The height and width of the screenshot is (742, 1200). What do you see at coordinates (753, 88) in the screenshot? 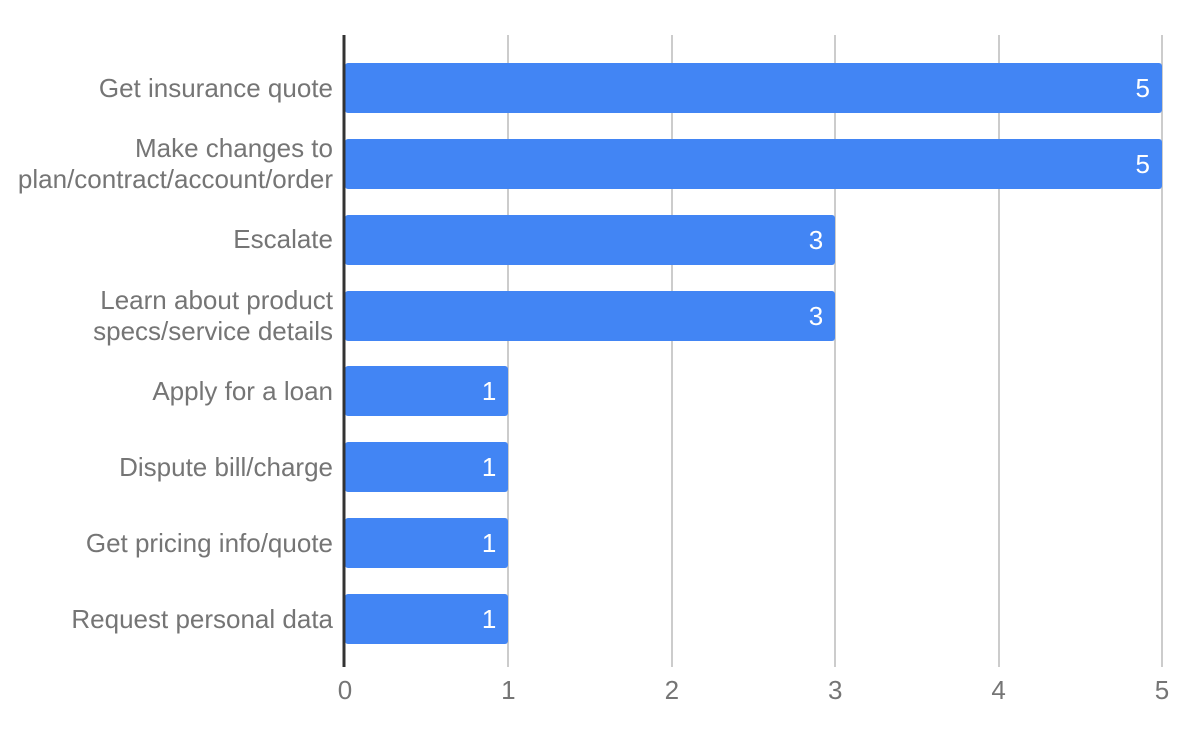
I see `bar-1: 5` at bounding box center [753, 88].